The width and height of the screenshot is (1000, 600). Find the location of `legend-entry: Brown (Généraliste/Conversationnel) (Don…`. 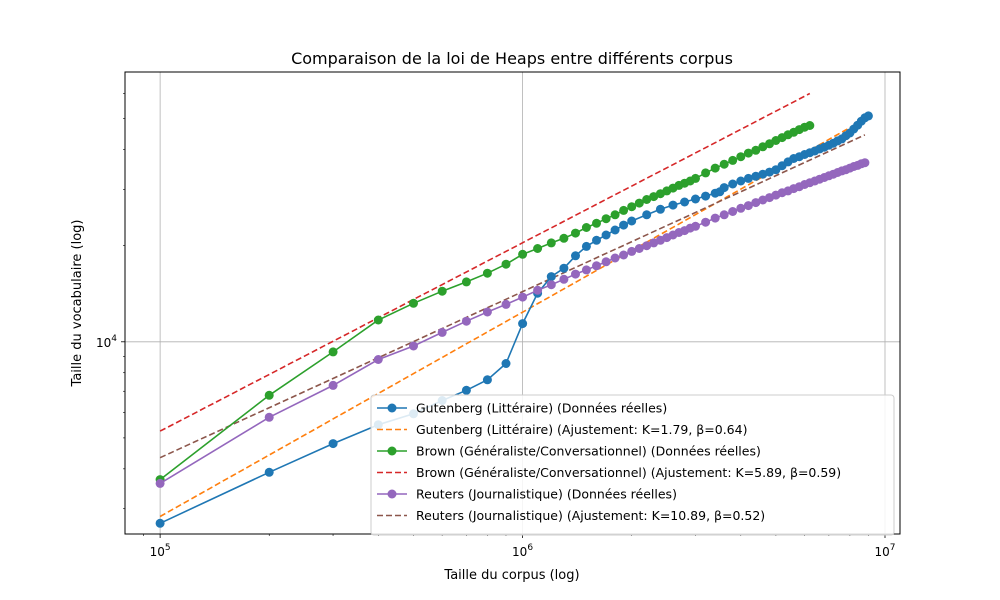

legend-entry: Brown (Généraliste/Conversationnel) (Don… is located at coordinates (588, 451).